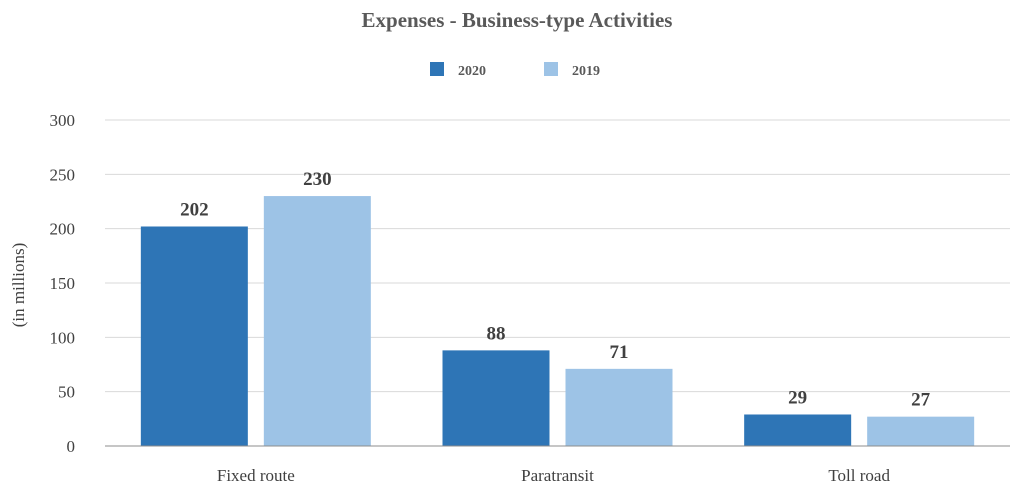  I want to click on x-tick-label: Toll road, so click(859, 475).